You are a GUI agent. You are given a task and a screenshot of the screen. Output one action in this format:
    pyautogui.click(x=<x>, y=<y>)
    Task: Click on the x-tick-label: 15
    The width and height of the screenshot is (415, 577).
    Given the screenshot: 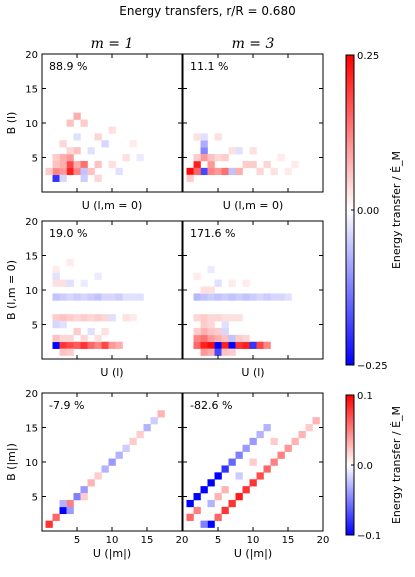 What is the action you would take?
    pyautogui.click(x=147, y=540)
    